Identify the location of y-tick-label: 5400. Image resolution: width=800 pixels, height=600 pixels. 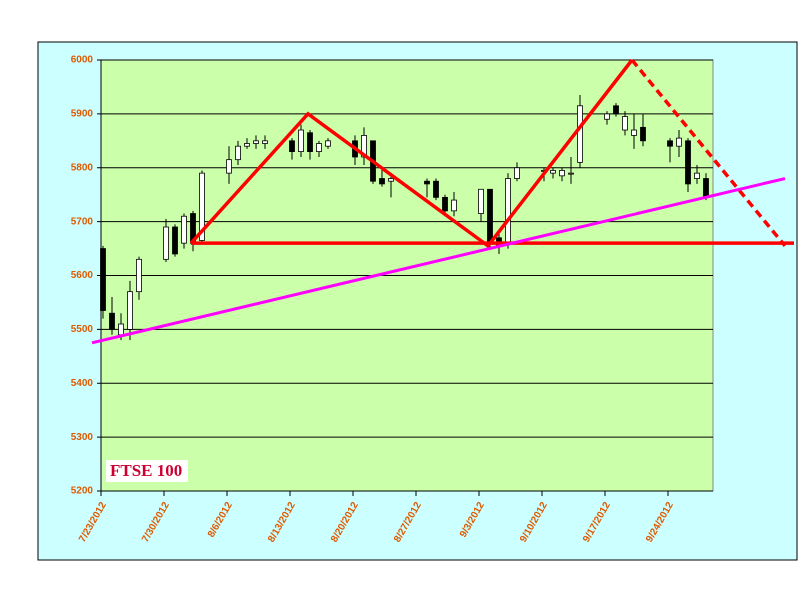
(82, 383).